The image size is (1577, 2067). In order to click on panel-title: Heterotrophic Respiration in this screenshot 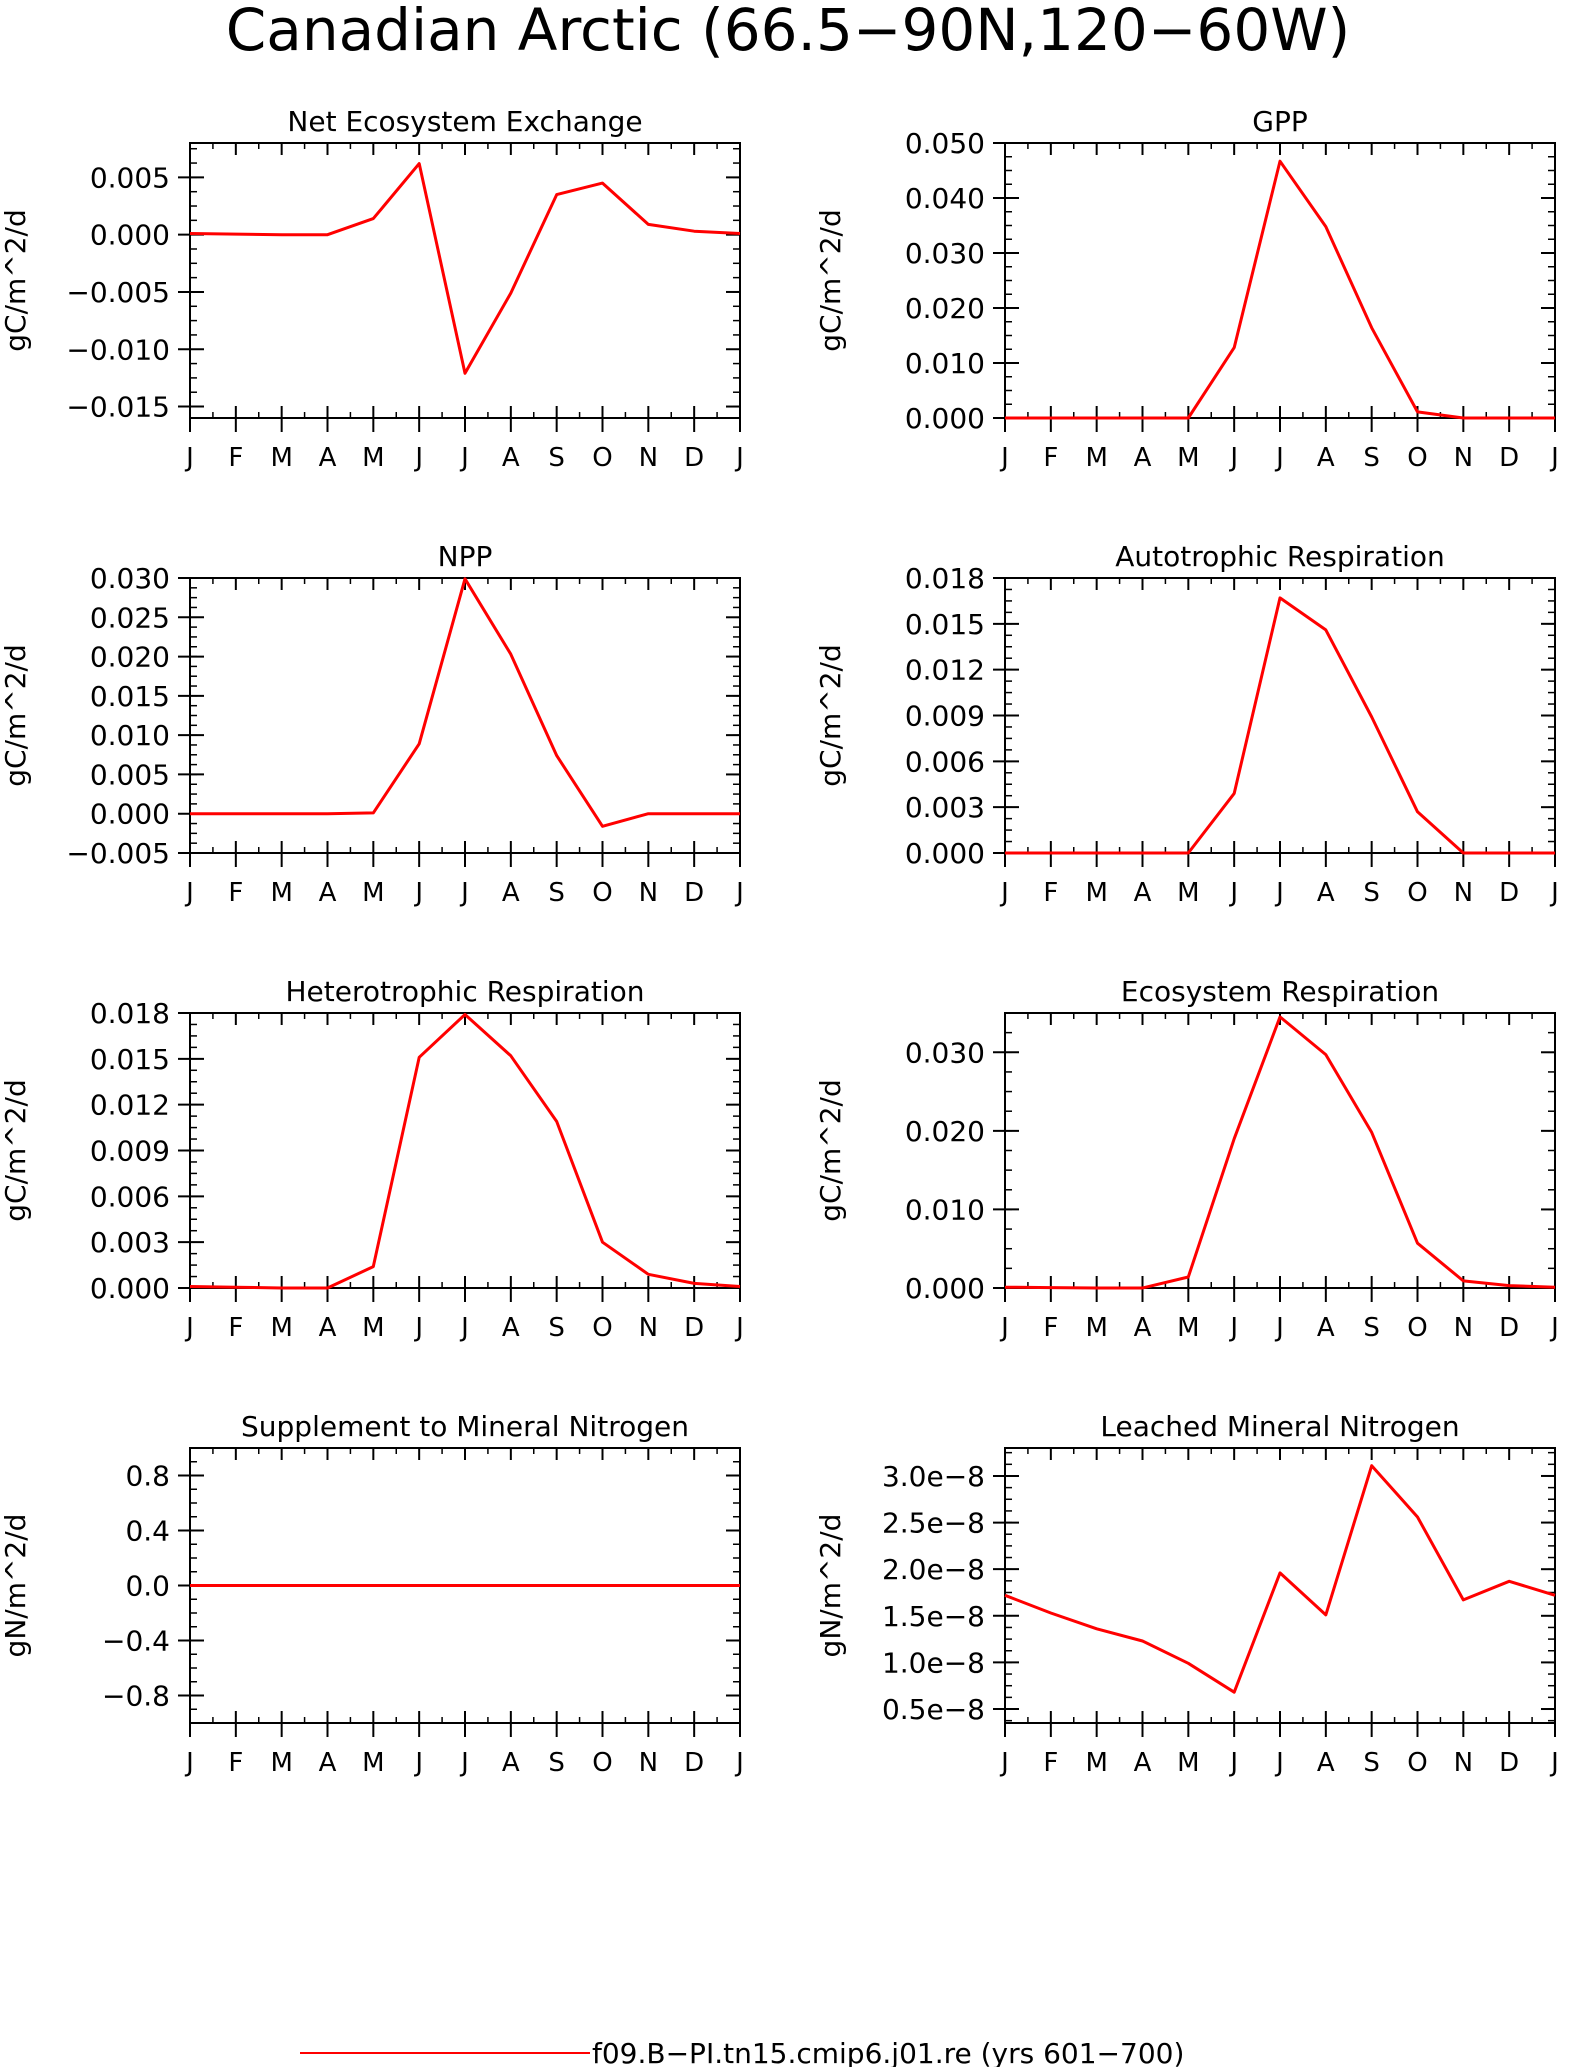, I will do `click(465, 991)`.